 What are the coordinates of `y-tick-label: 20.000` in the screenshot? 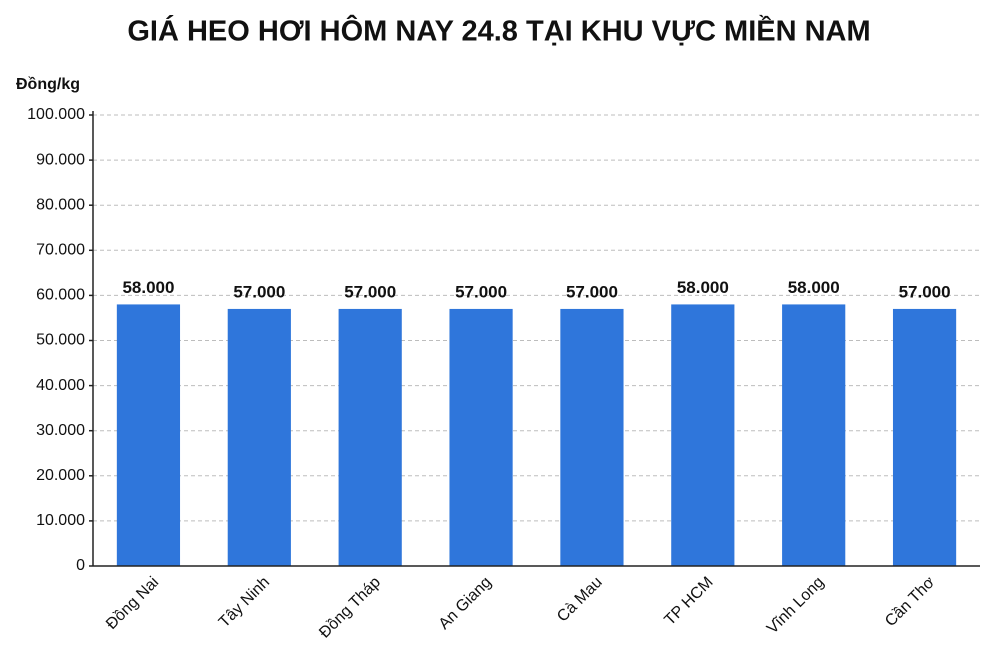 It's located at (60, 475).